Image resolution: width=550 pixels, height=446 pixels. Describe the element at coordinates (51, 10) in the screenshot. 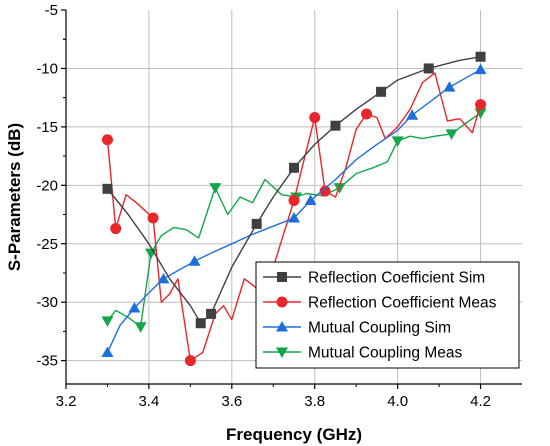

I see `y-tick-label: -5` at that location.